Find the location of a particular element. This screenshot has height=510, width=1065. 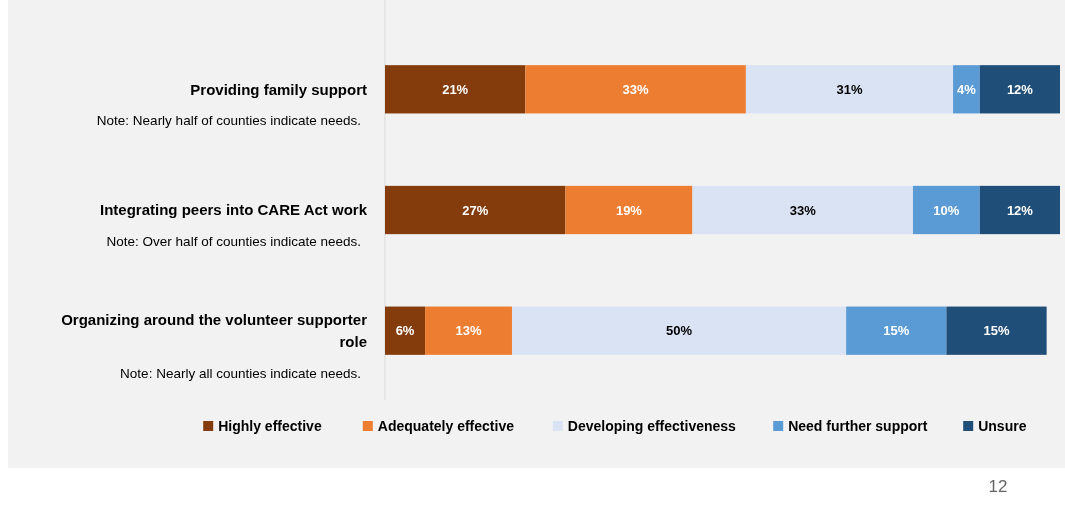

data-label: 31% is located at coordinates (849, 89).